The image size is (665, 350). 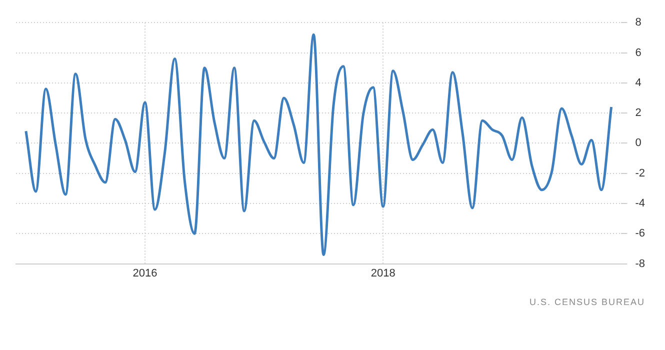 I want to click on y-tick-label: -2, so click(x=640, y=173).